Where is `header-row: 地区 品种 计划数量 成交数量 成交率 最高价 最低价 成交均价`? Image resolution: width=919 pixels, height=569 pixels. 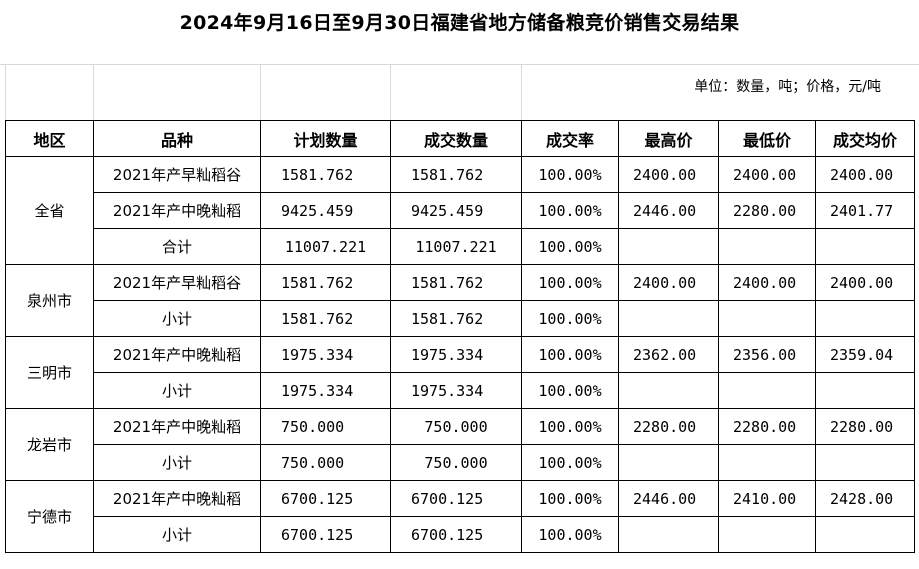 header-row: 地区 品种 计划数量 成交数量 成交率 最高价 最低价 成交均价 is located at coordinates (460, 138).